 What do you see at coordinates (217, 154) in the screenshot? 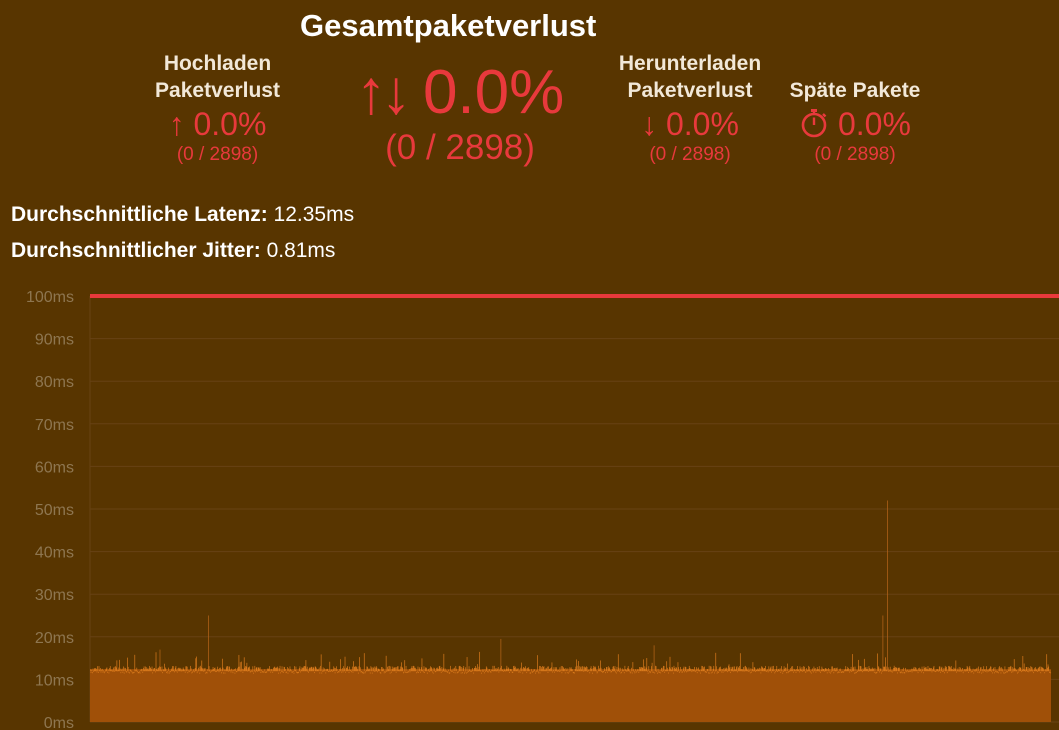
I see `upload-loss-count: (0 / 2898)` at bounding box center [217, 154].